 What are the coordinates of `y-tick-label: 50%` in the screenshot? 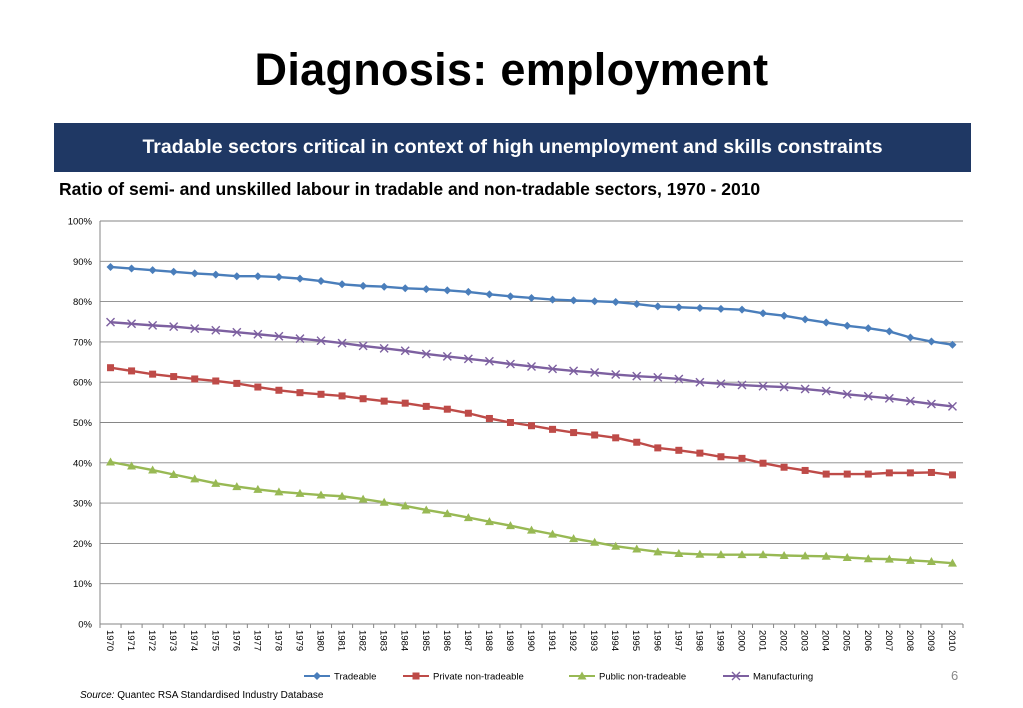 It's located at (83, 423).